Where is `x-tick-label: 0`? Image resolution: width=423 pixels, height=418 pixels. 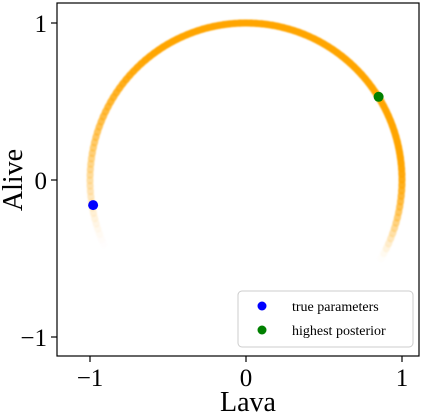
x-tick-label: 0 is located at coordinates (246, 378).